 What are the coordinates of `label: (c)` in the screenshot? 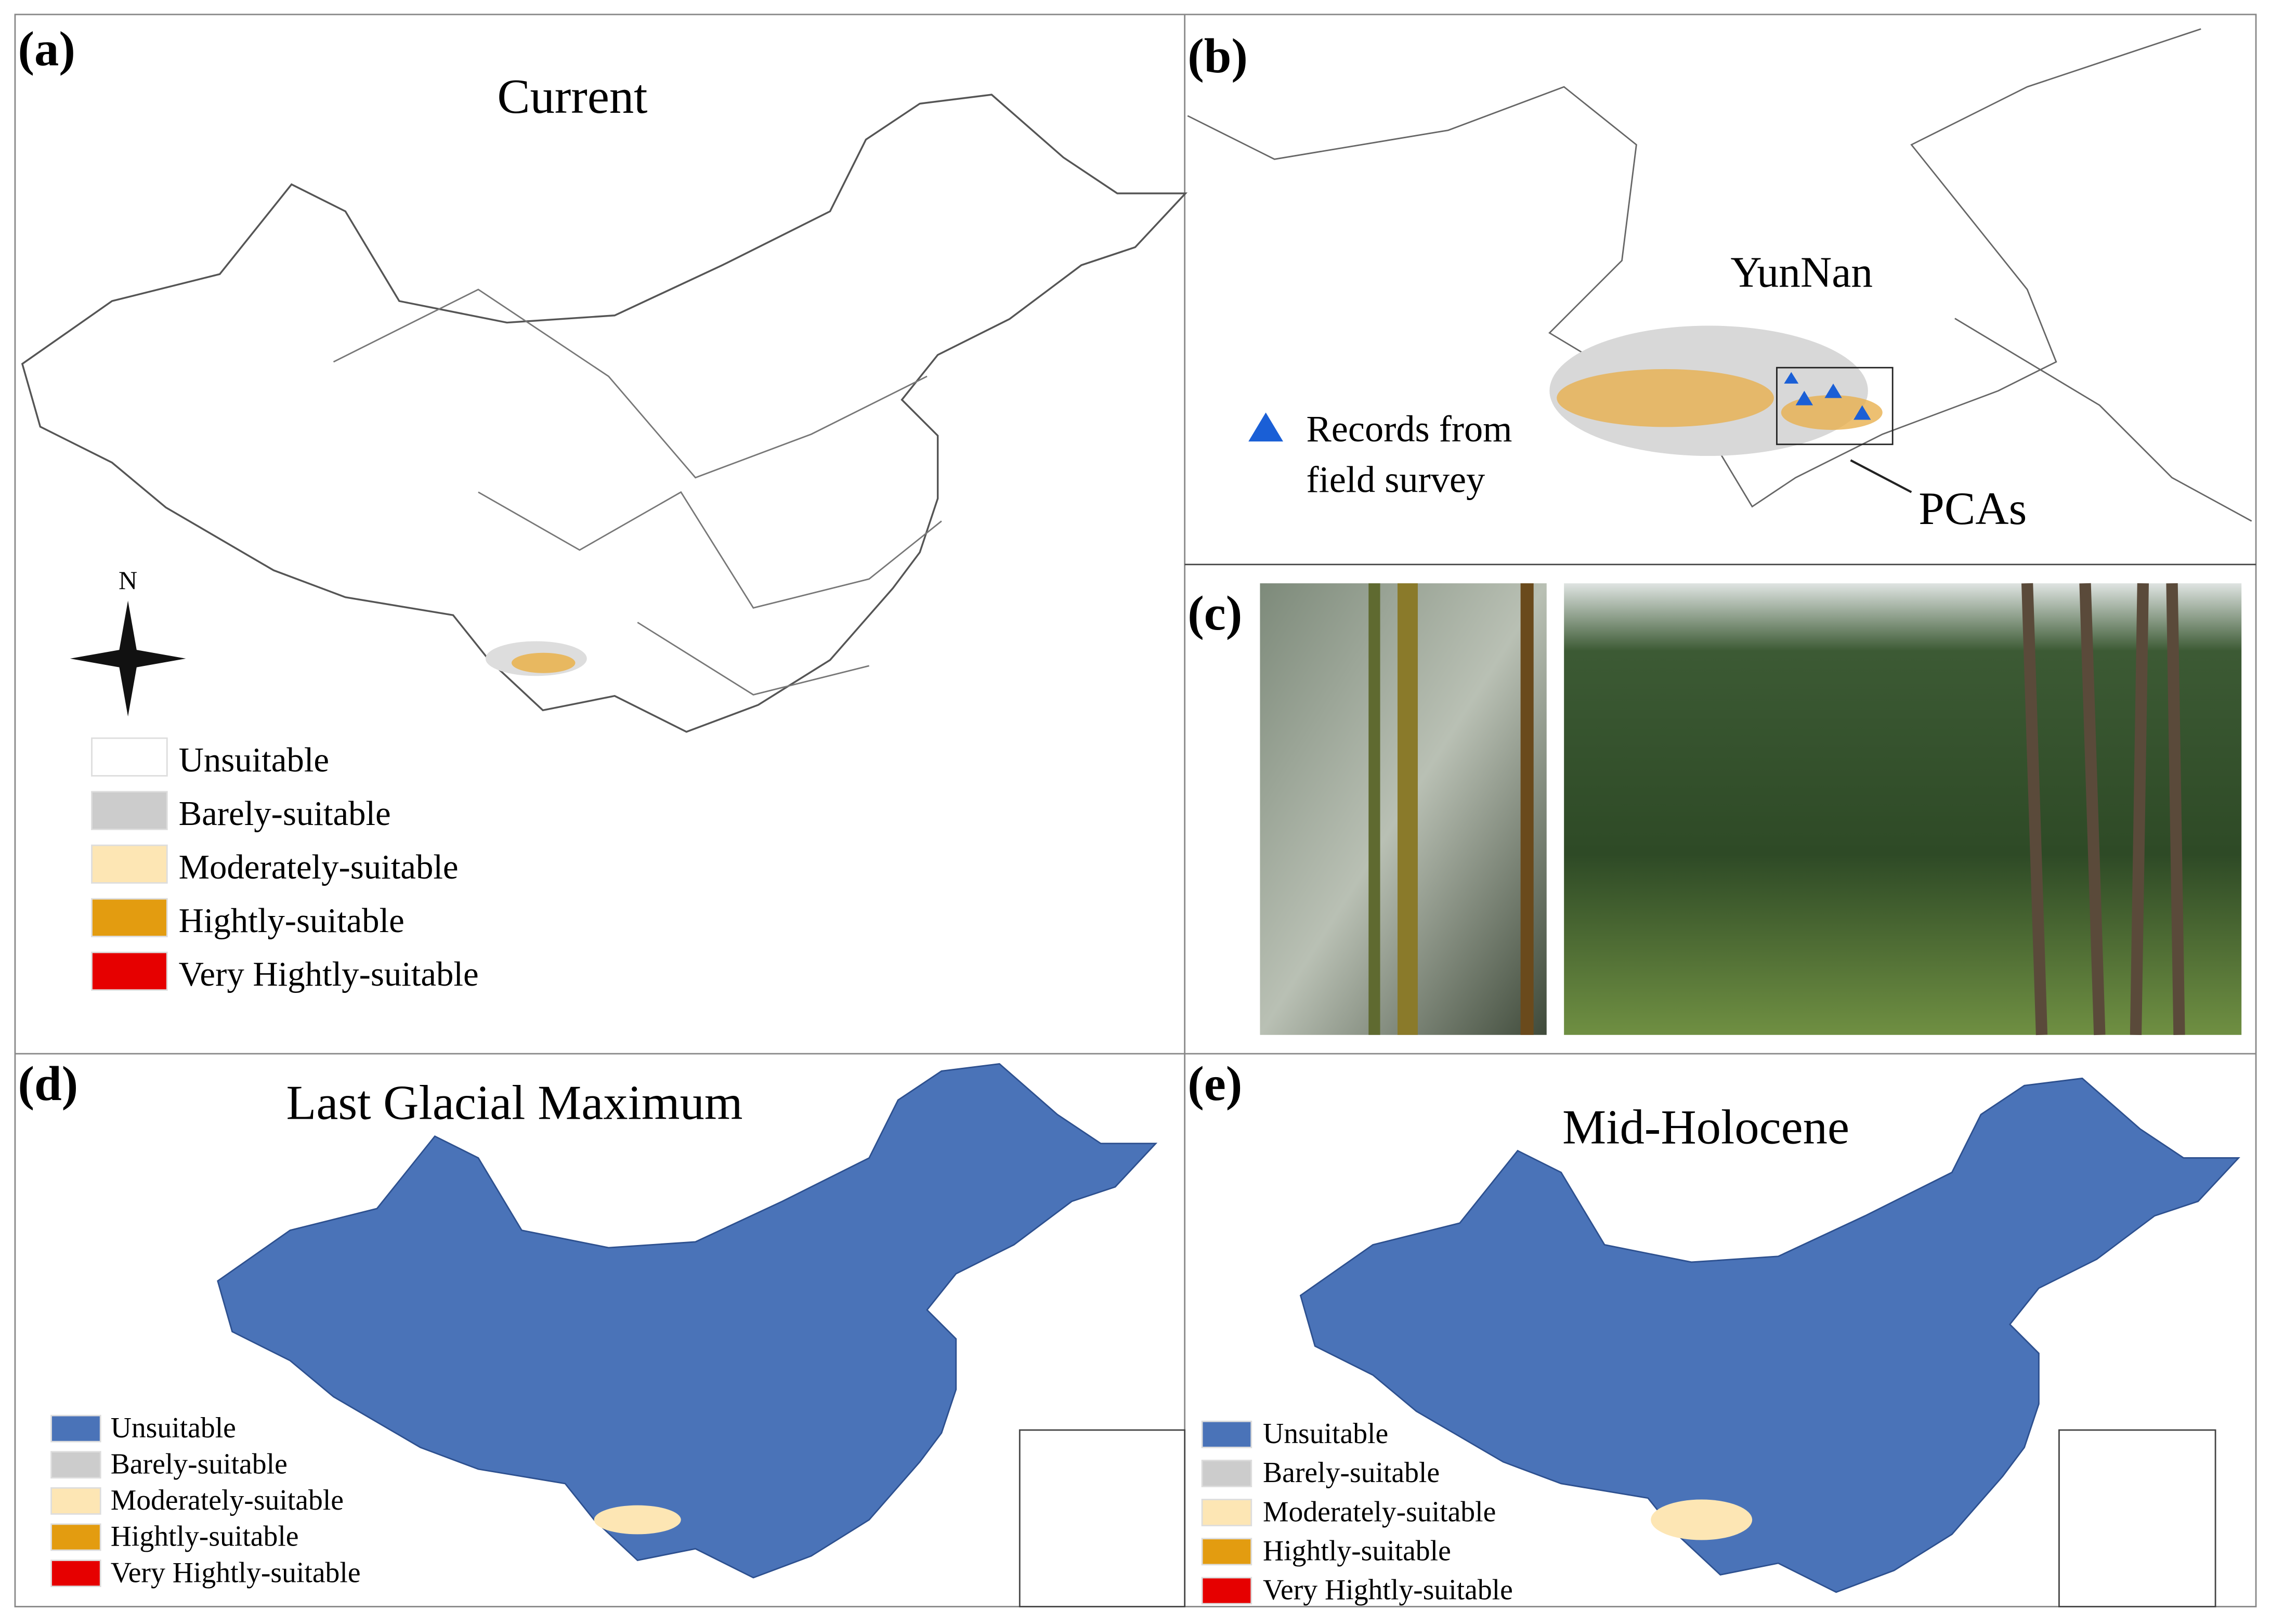 It's located at (1214, 613).